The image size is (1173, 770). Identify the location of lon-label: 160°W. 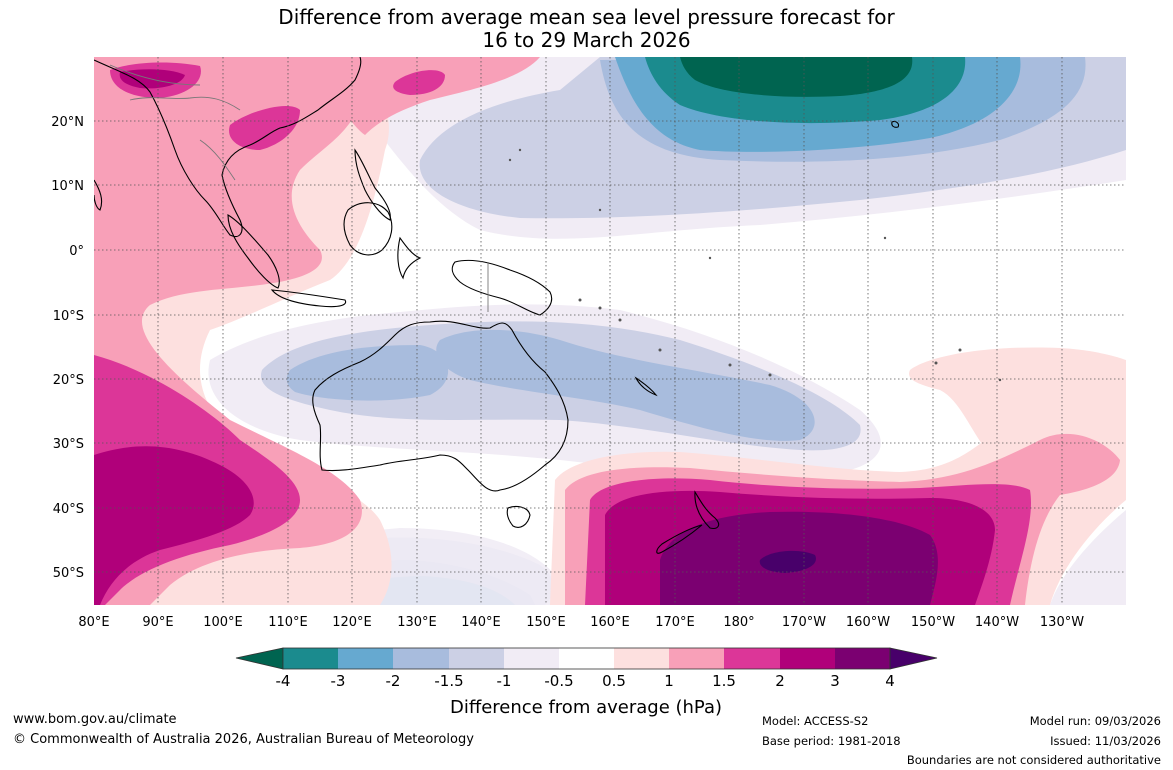
(868, 622).